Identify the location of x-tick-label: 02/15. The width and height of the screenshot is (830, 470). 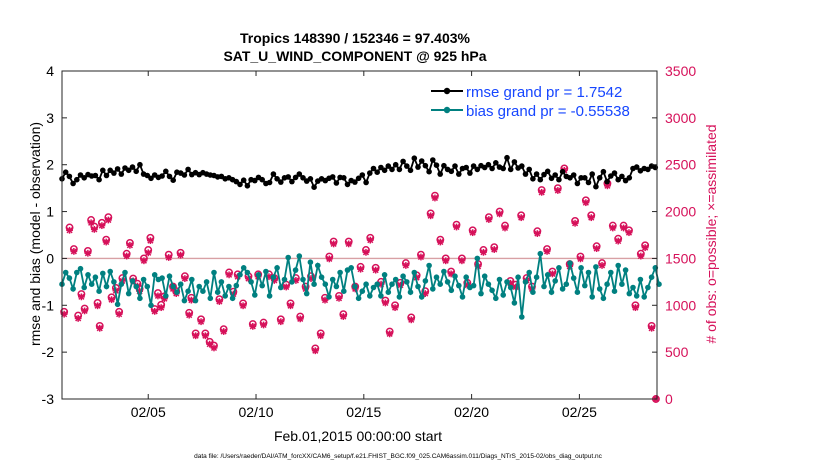
(363, 412).